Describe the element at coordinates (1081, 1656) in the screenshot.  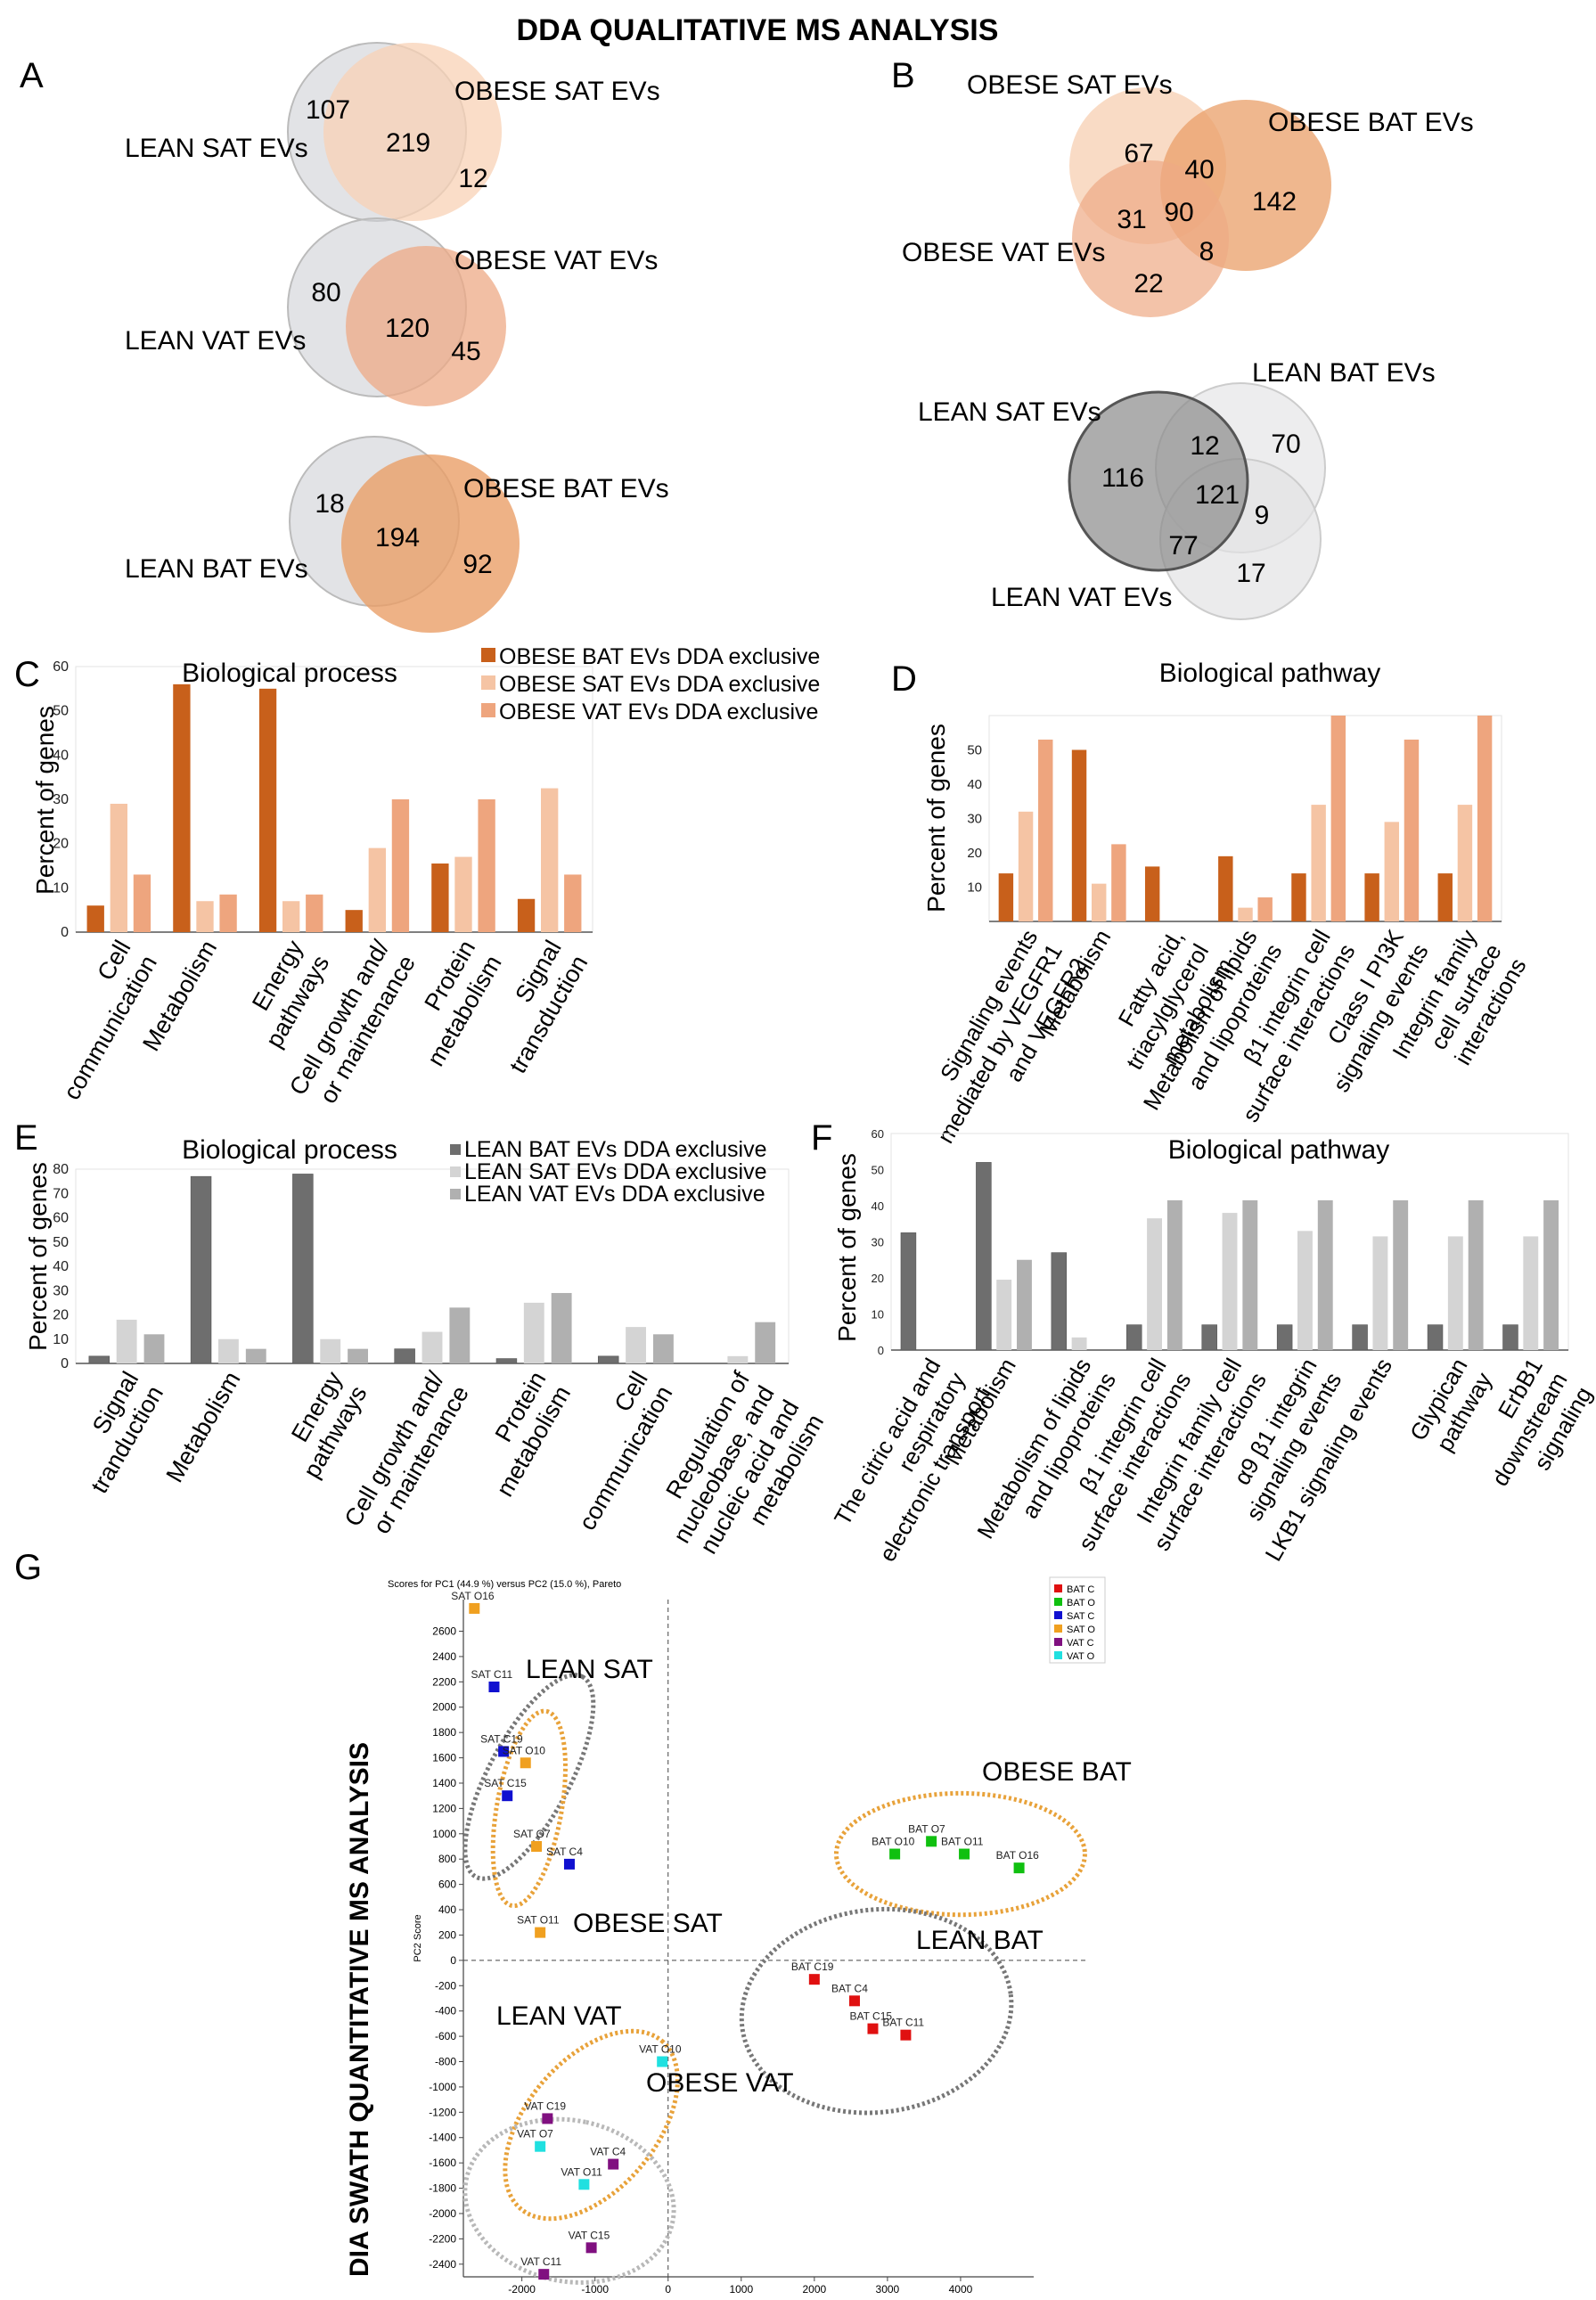
I see `legend-label: VAT O` at that location.